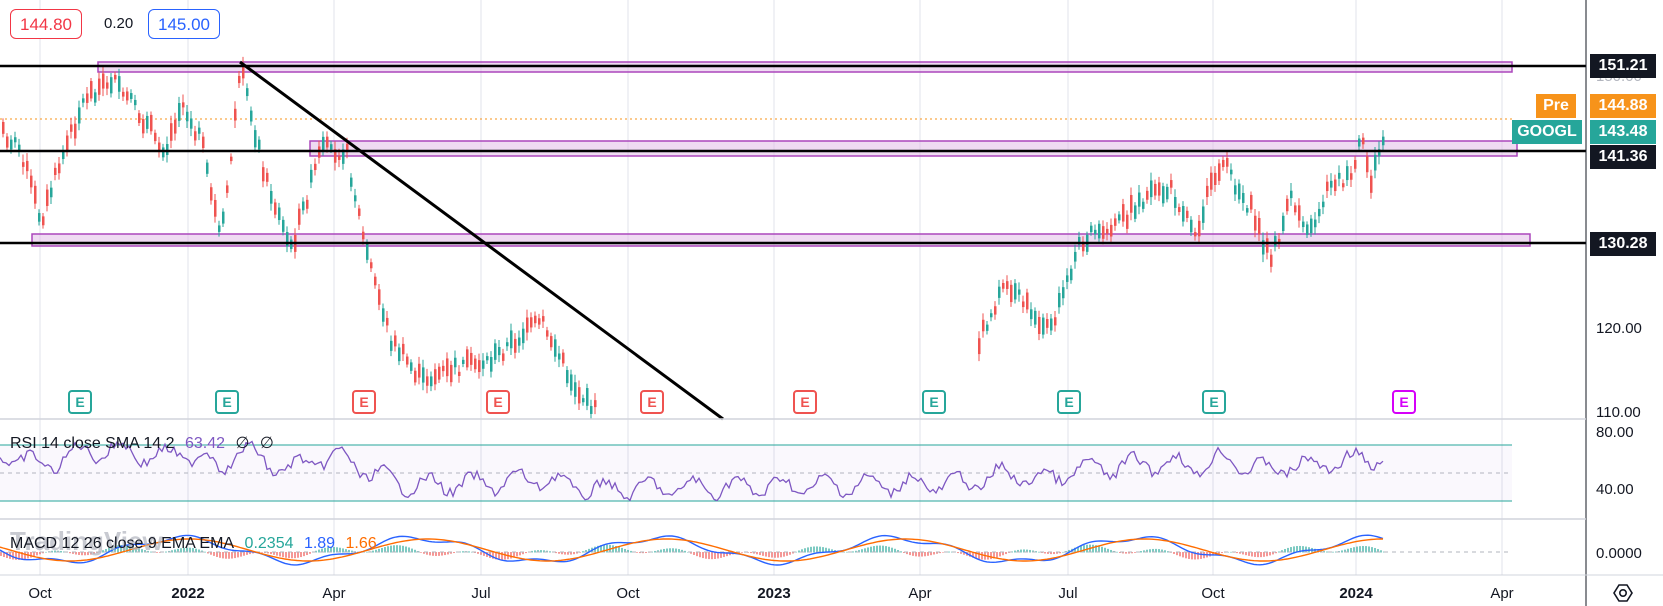 This screenshot has width=1663, height=606. Describe the element at coordinates (1623, 593) in the screenshot. I see `settings-icon` at that location.